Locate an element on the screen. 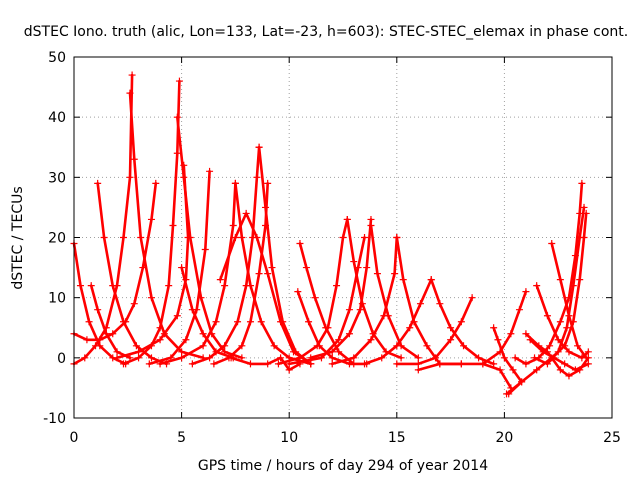  x-tick-label: 5 is located at coordinates (181, 438).